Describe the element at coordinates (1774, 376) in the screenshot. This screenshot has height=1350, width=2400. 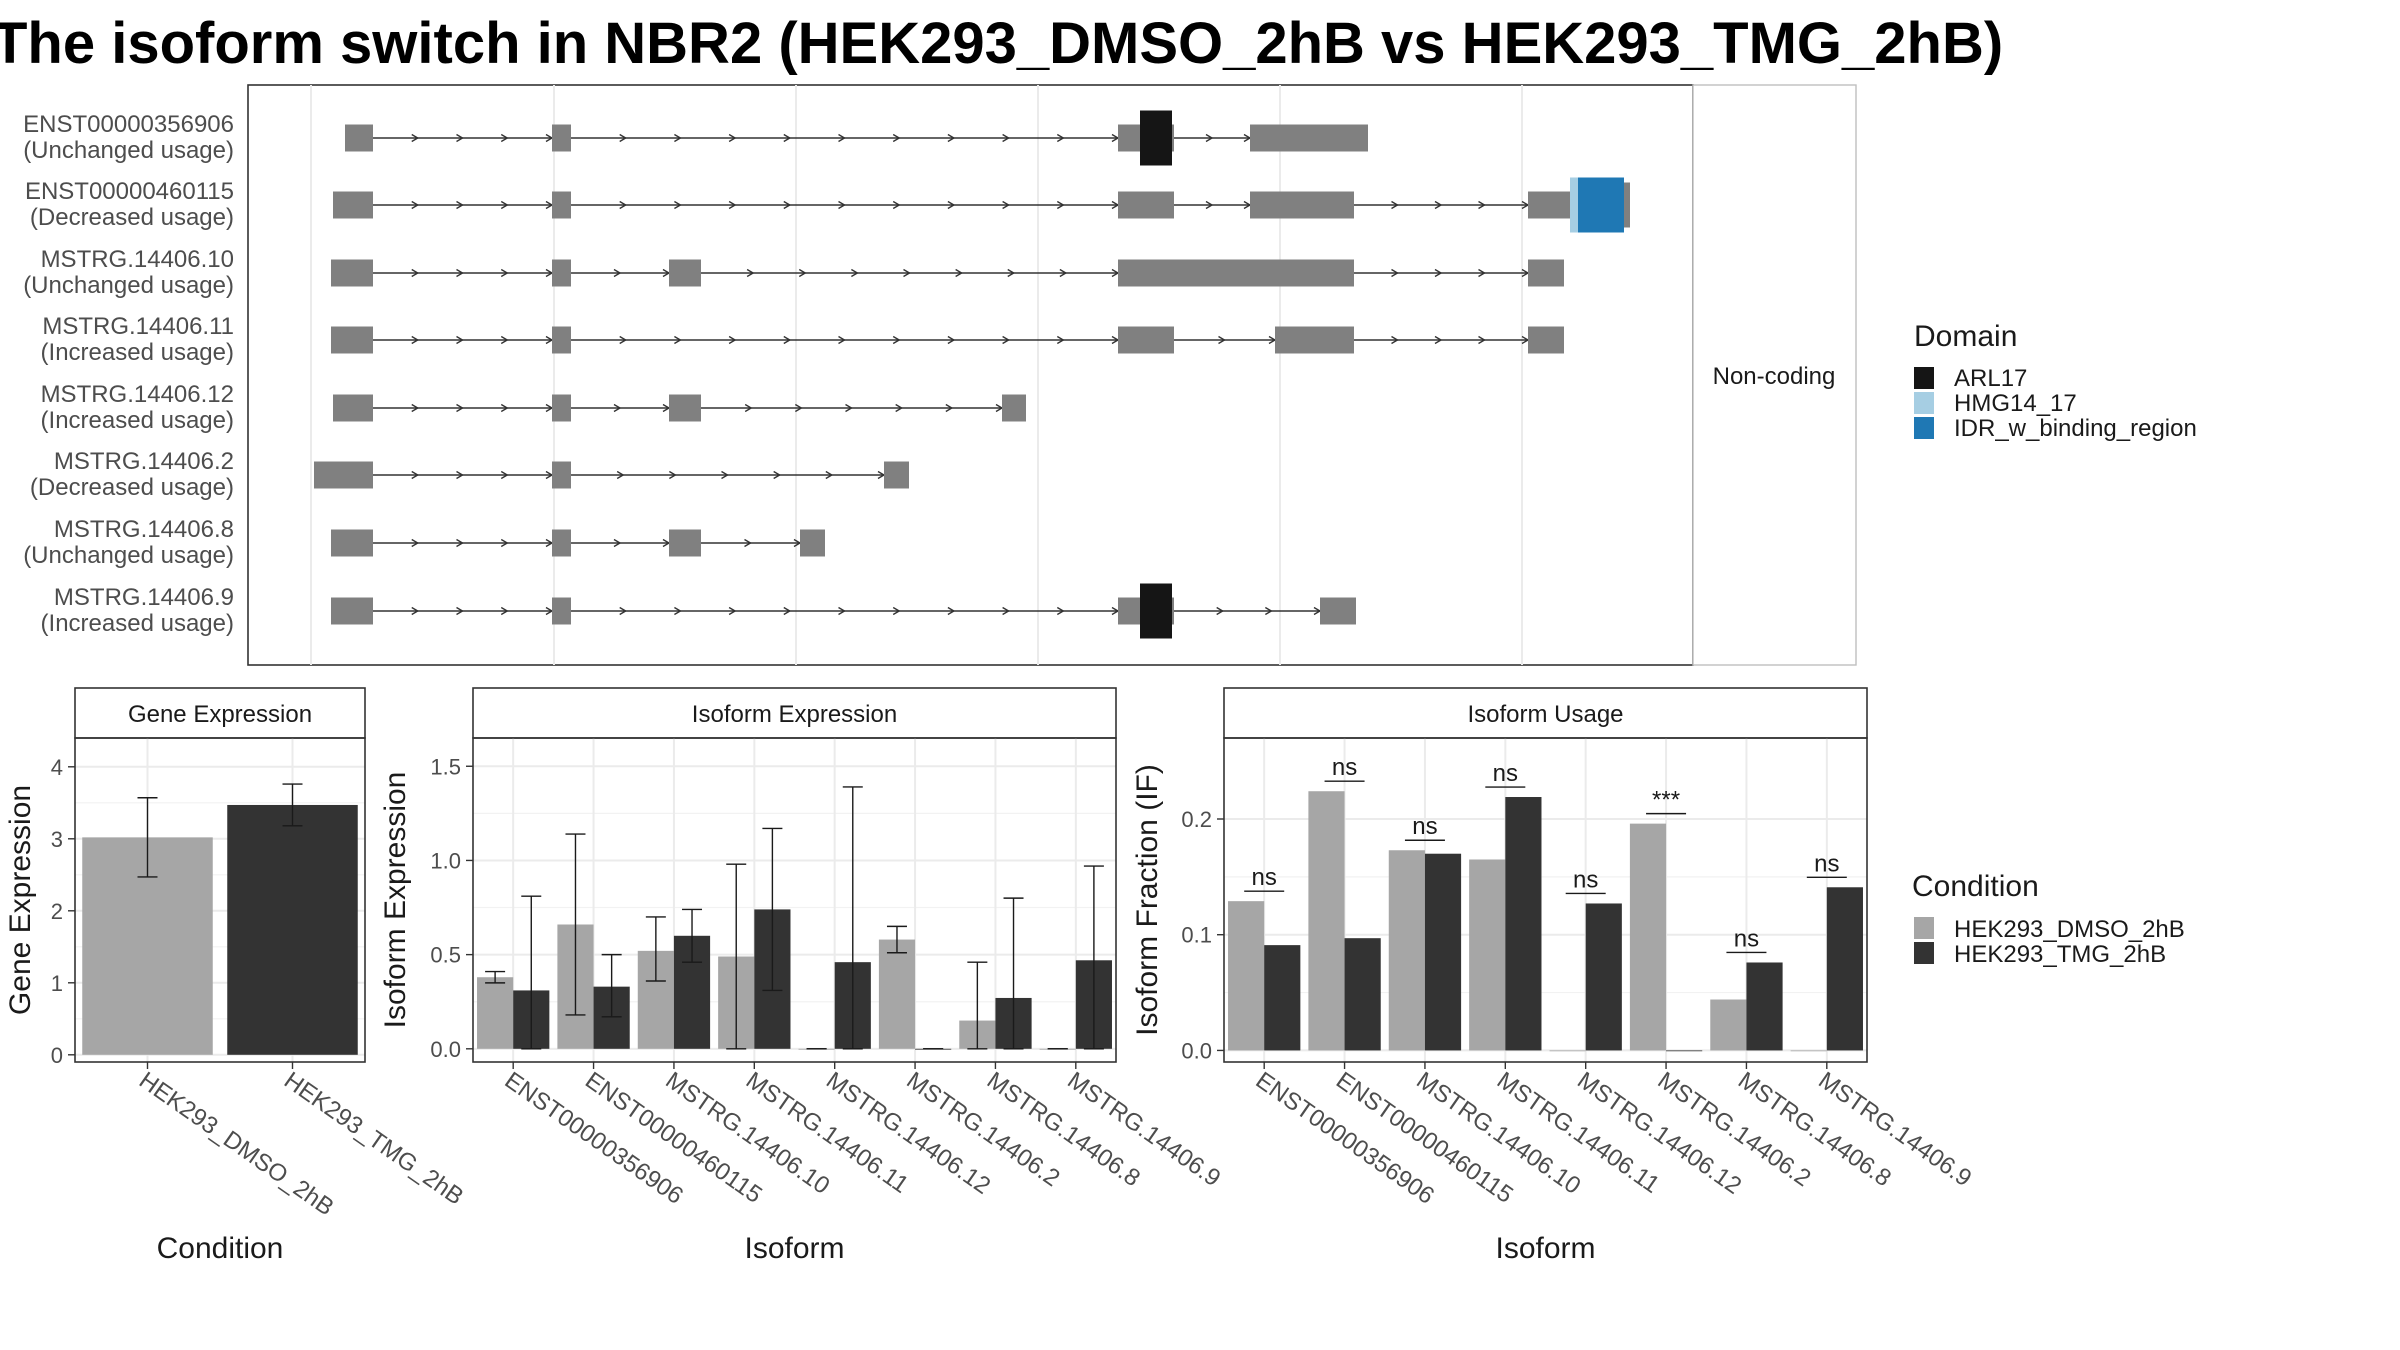
I see `strip-label: Non-coding` at that location.